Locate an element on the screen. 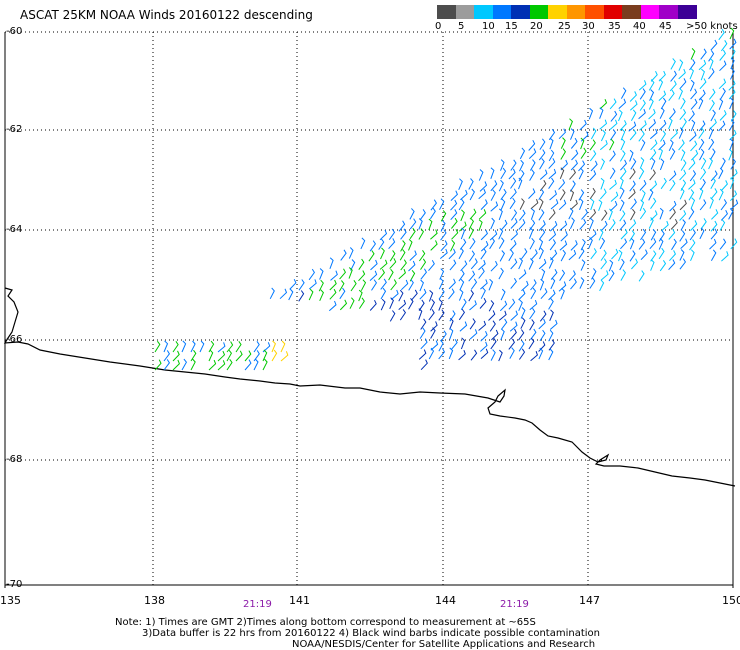  latitude-label: -62 is located at coordinates (14, 129).